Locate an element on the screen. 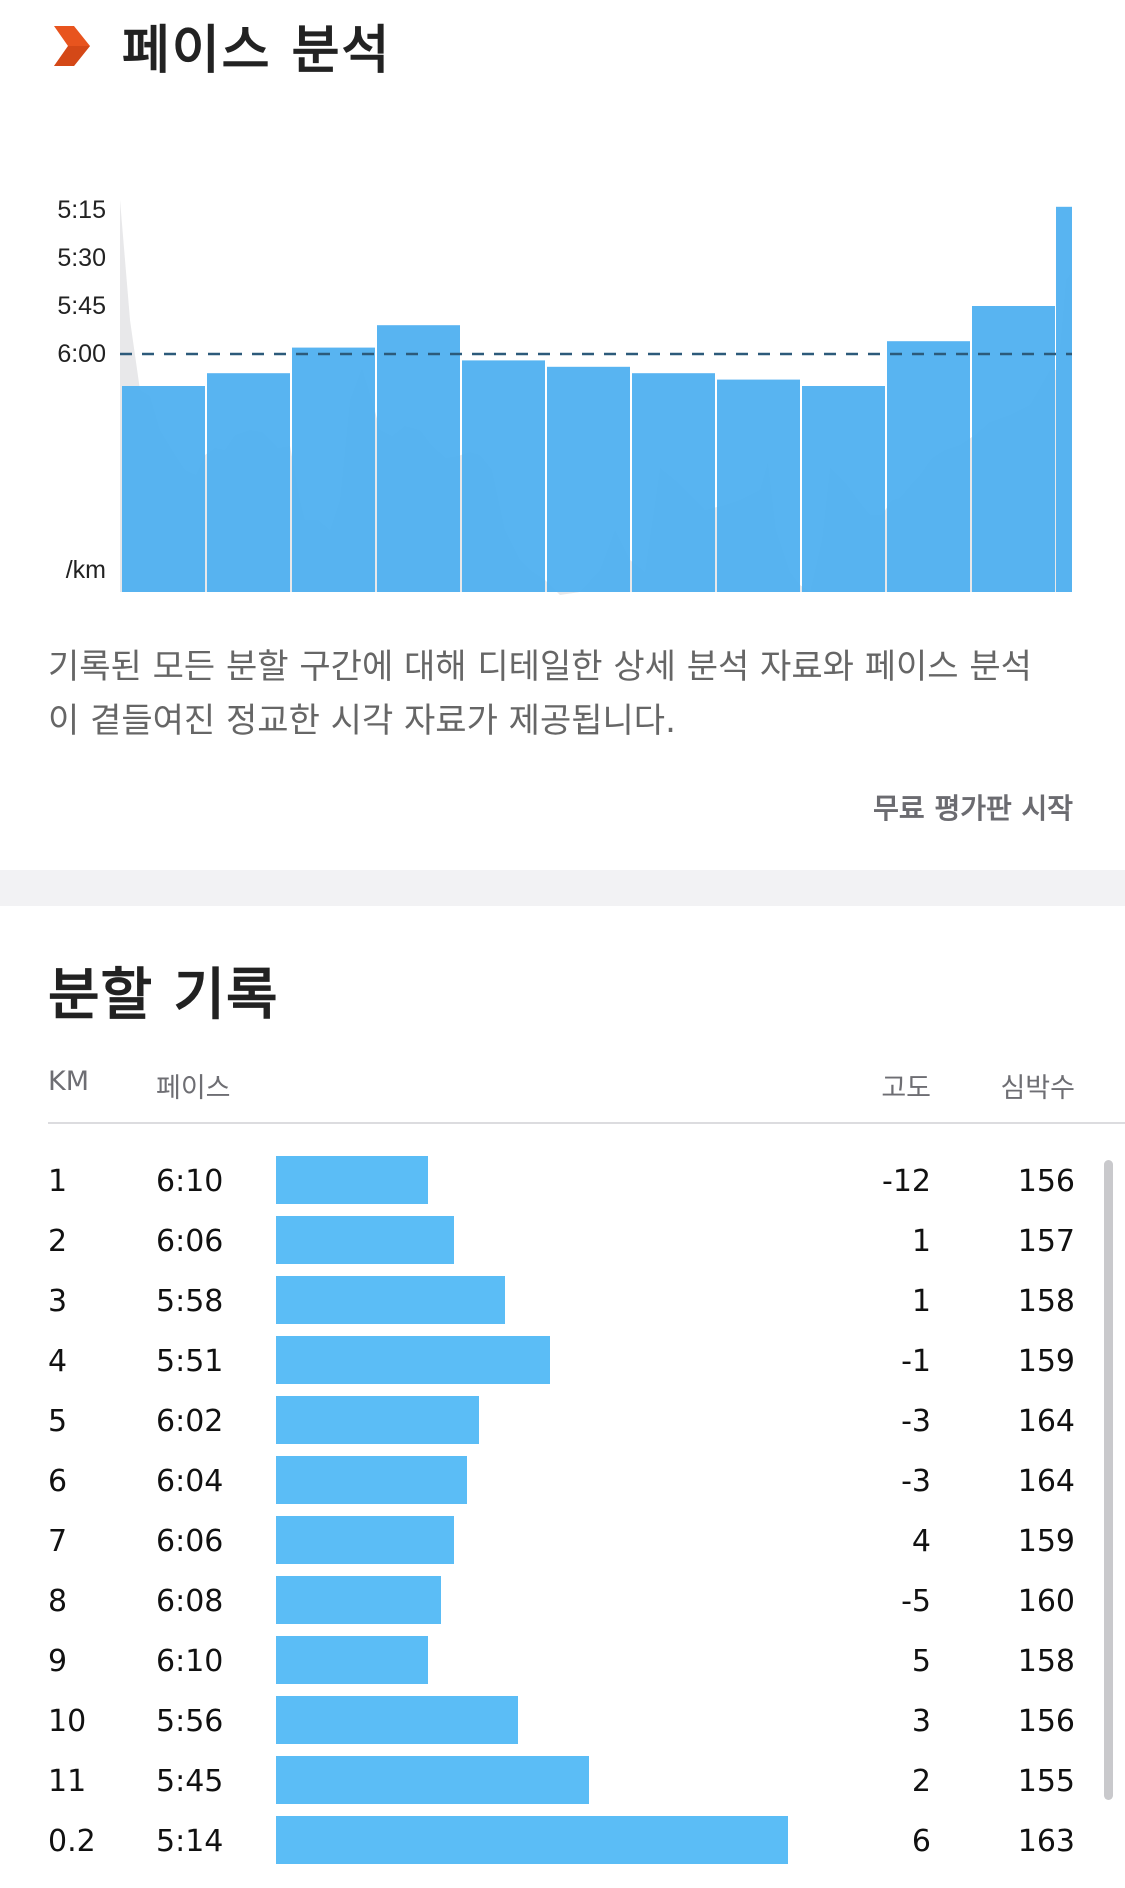 The image size is (1125, 1888). split-elevation: -12 is located at coordinates (906, 1181).